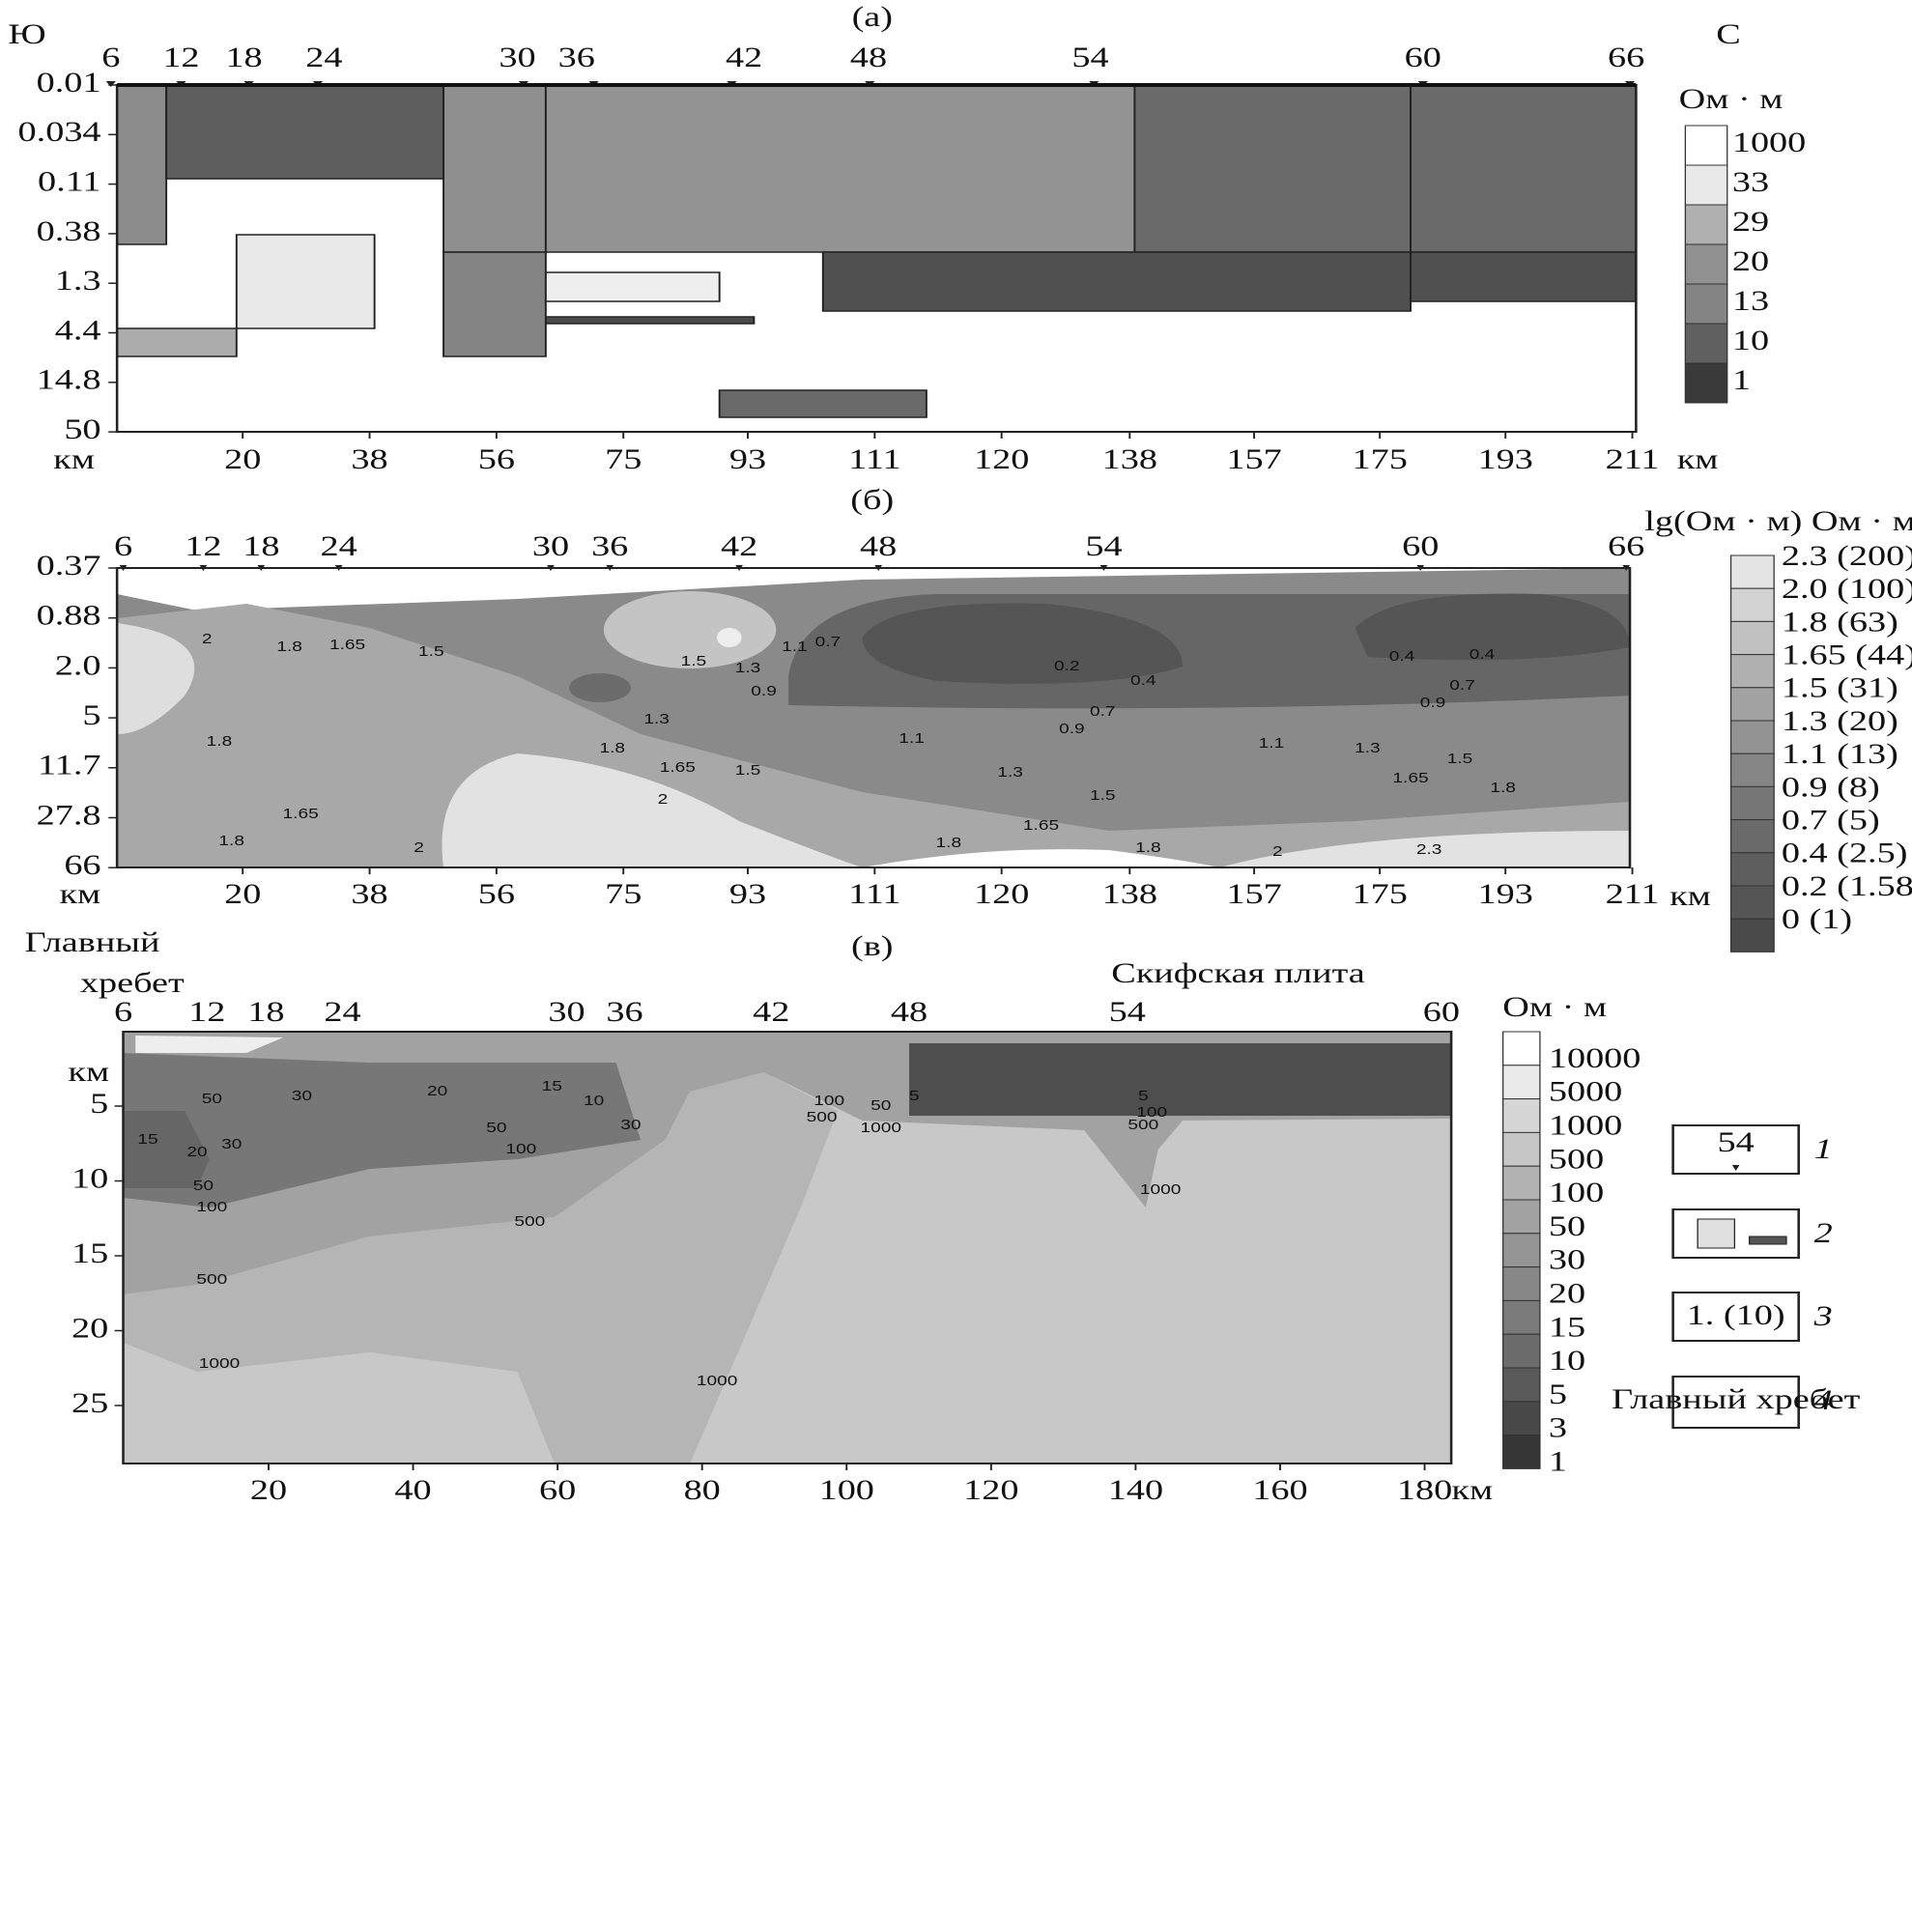 The height and width of the screenshot is (1932, 1912). What do you see at coordinates (1567, 1260) in the screenshot?
I see `legend-label: 30` at bounding box center [1567, 1260].